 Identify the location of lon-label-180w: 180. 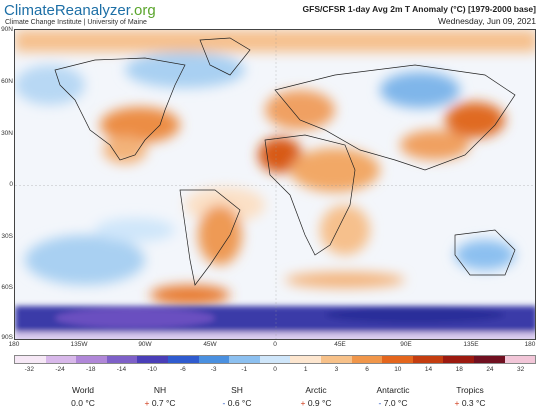
(14, 344).